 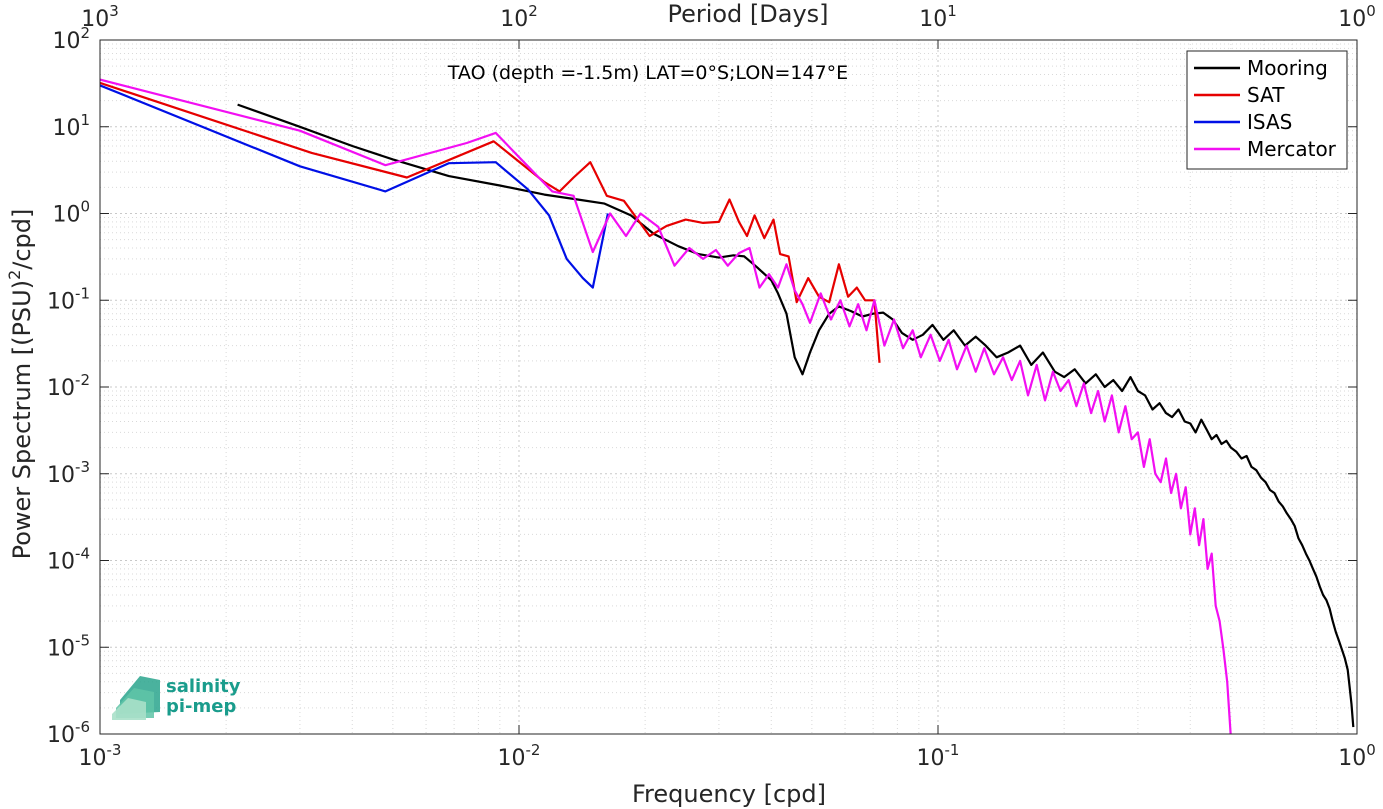 What do you see at coordinates (82, 640) in the screenshot?
I see `y-tick-exp: -5` at bounding box center [82, 640].